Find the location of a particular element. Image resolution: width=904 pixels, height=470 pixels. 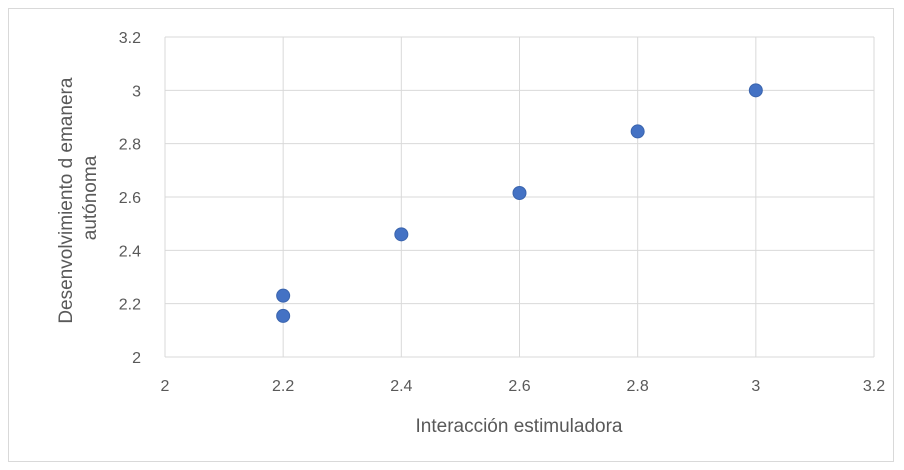

y-axis-title-line-2: autónoma is located at coordinates (90, 197).